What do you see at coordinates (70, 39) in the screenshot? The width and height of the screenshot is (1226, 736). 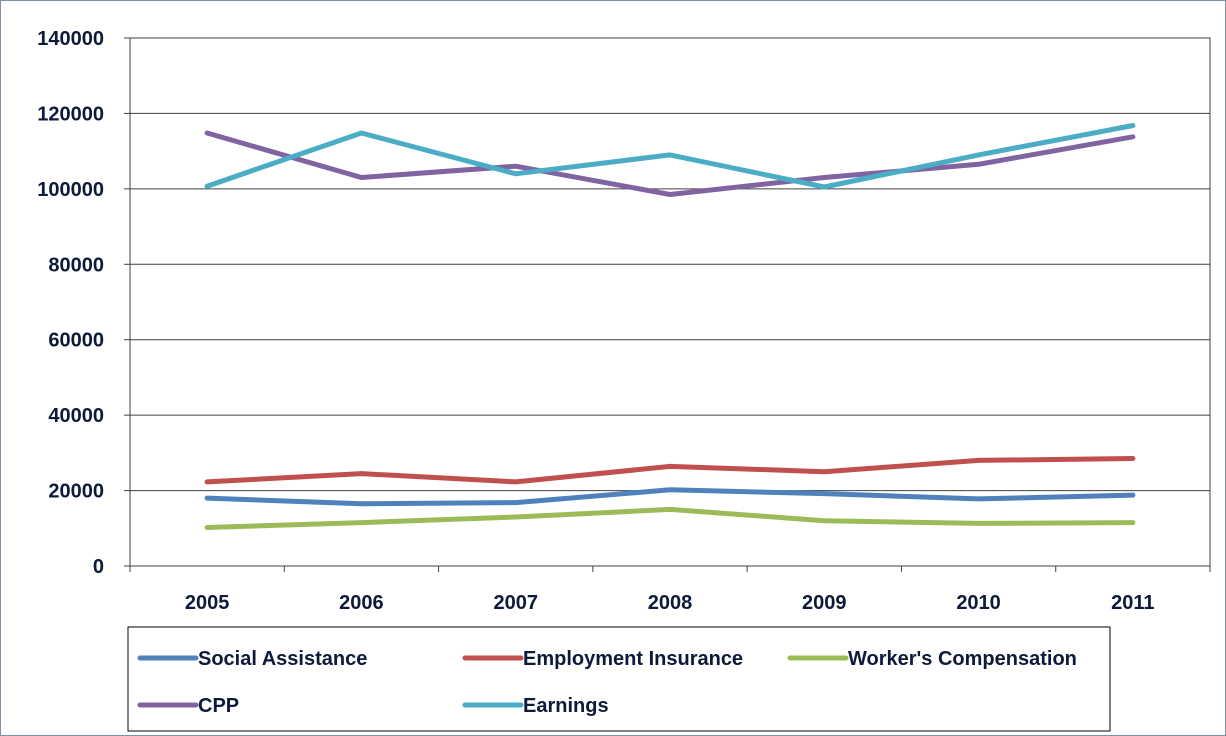 I see `y-tick-label: 140000` at bounding box center [70, 39].